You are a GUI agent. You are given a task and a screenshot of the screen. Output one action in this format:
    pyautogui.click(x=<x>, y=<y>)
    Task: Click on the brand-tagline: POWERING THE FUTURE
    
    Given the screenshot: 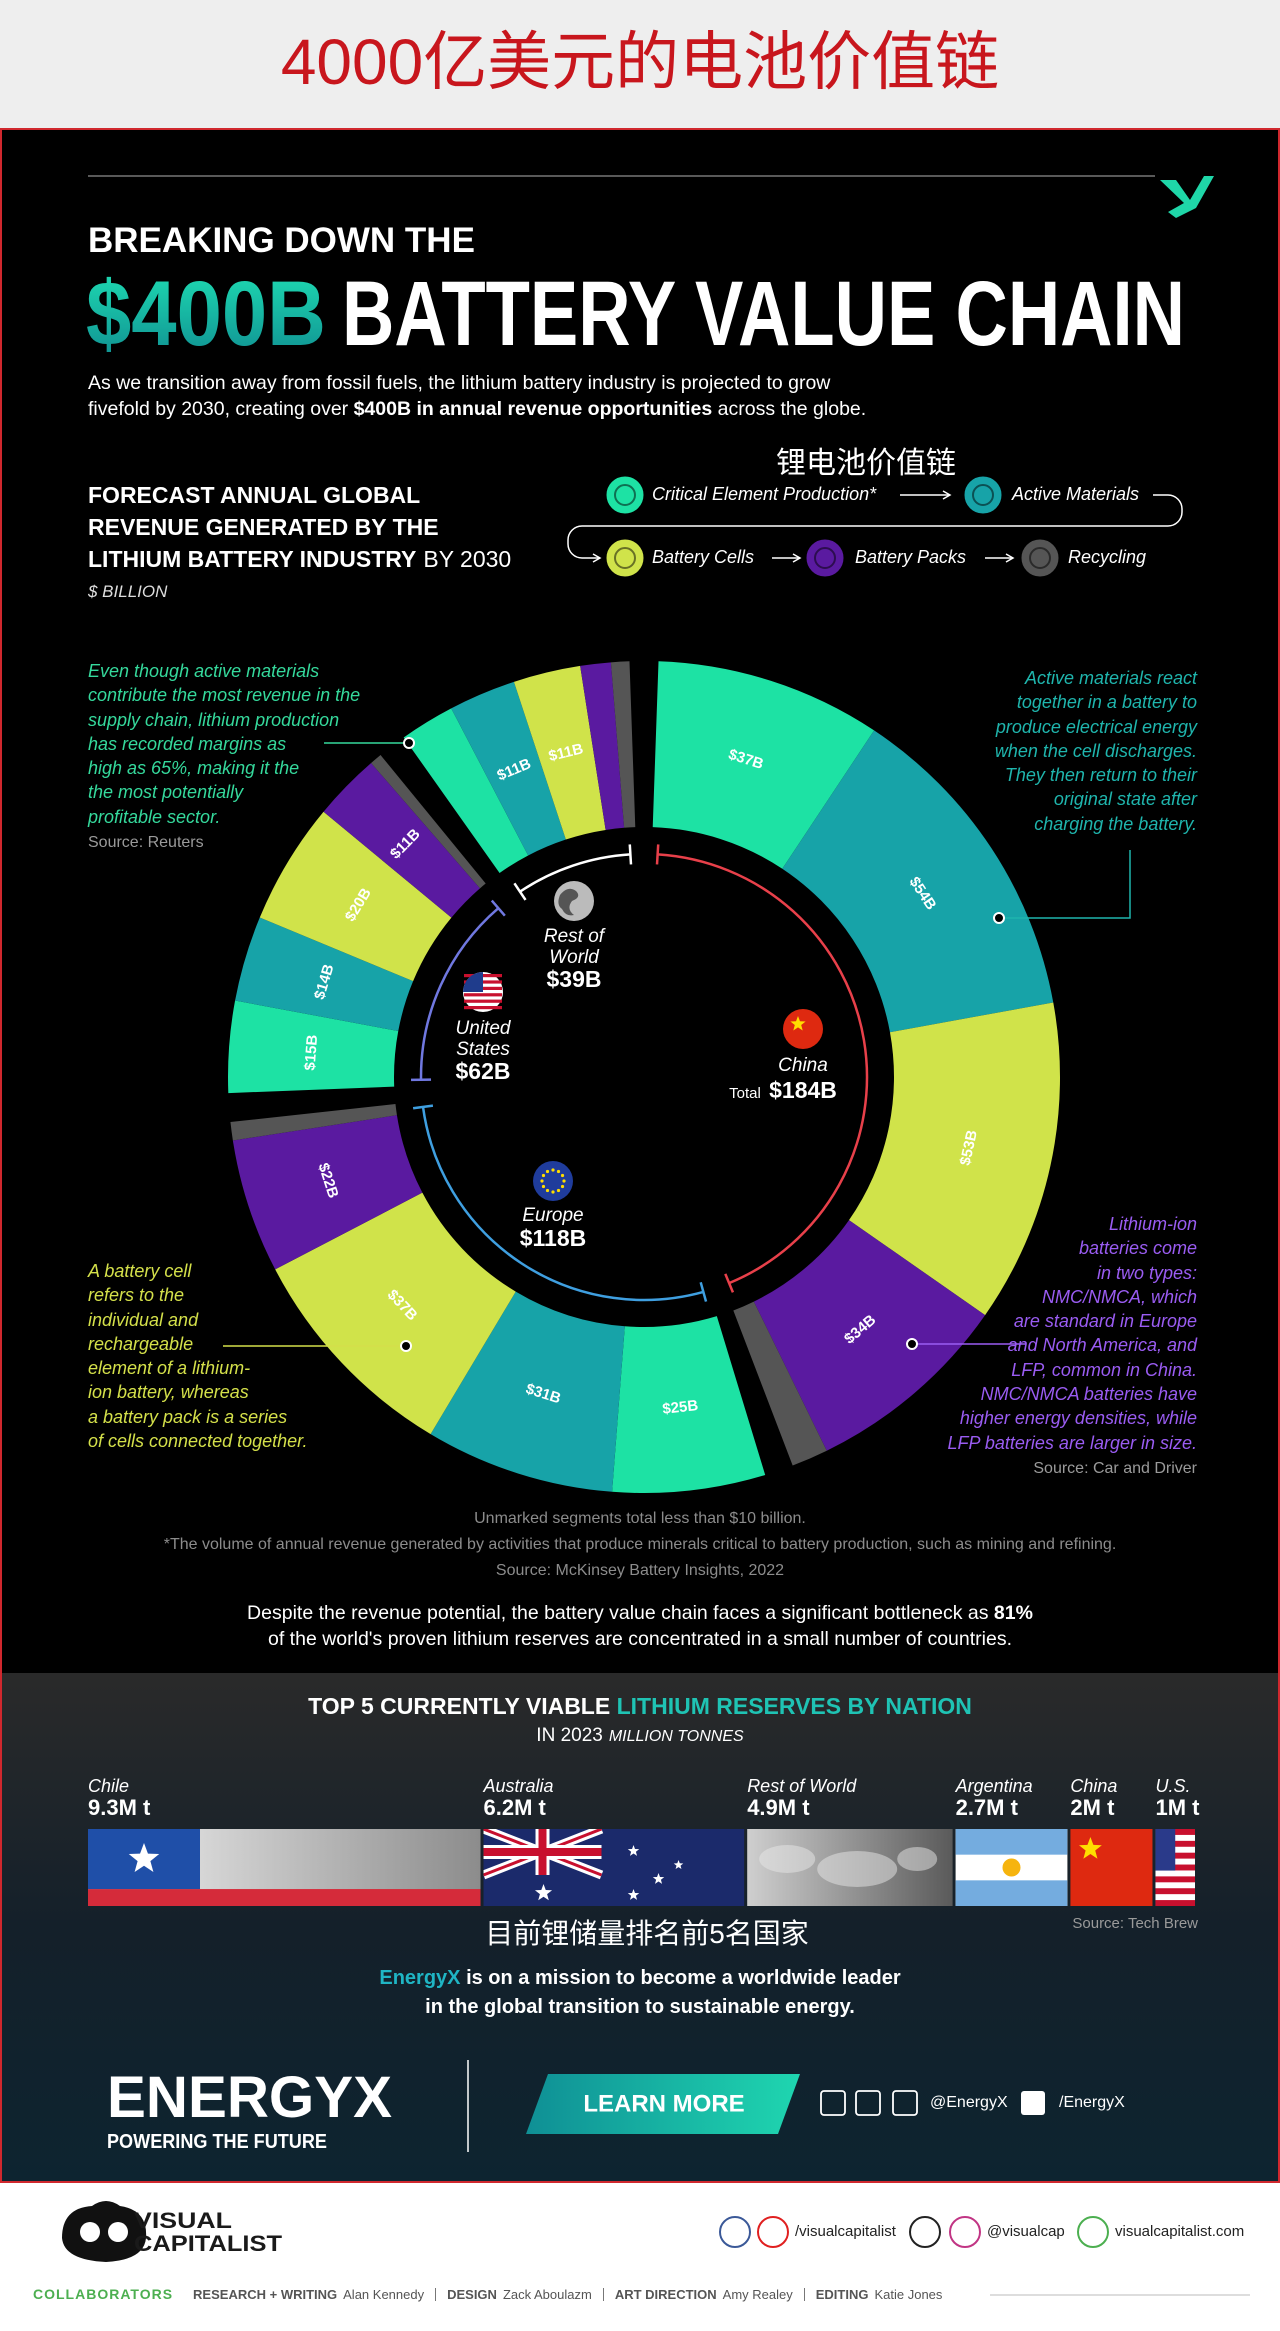 What is the action you would take?
    pyautogui.click(x=217, y=2142)
    